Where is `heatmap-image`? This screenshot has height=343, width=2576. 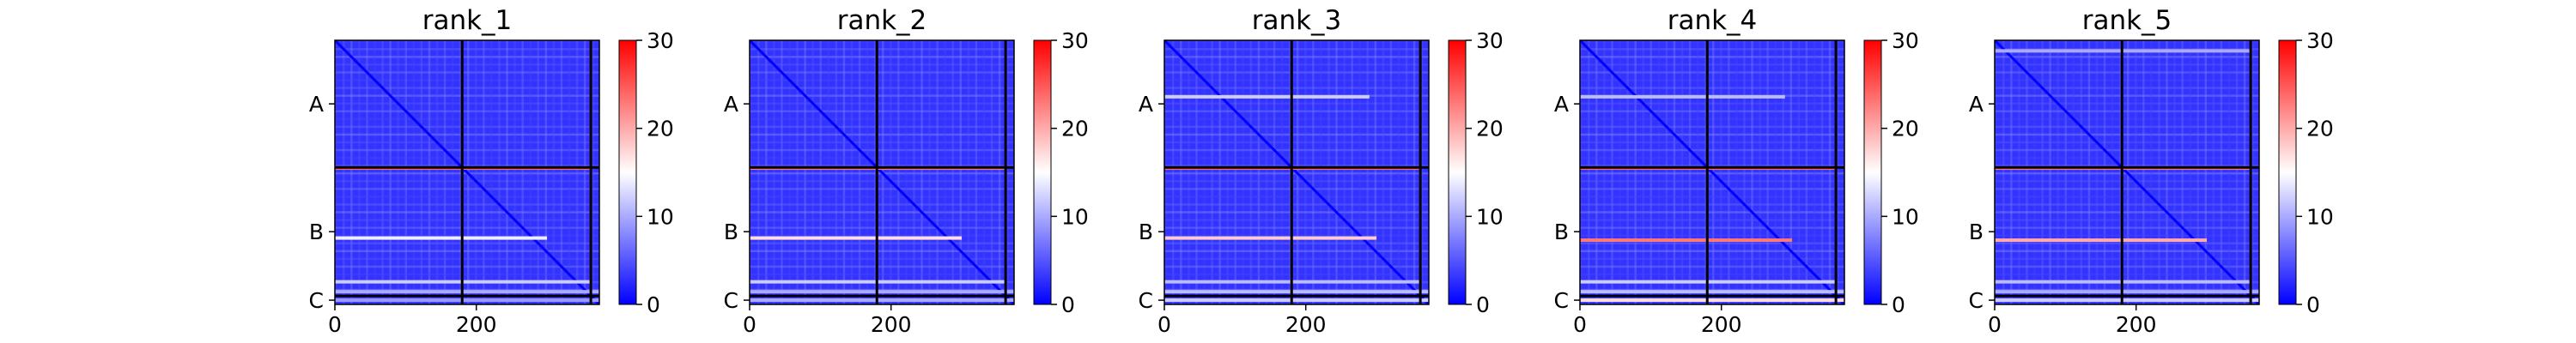 heatmap-image is located at coordinates (882, 172).